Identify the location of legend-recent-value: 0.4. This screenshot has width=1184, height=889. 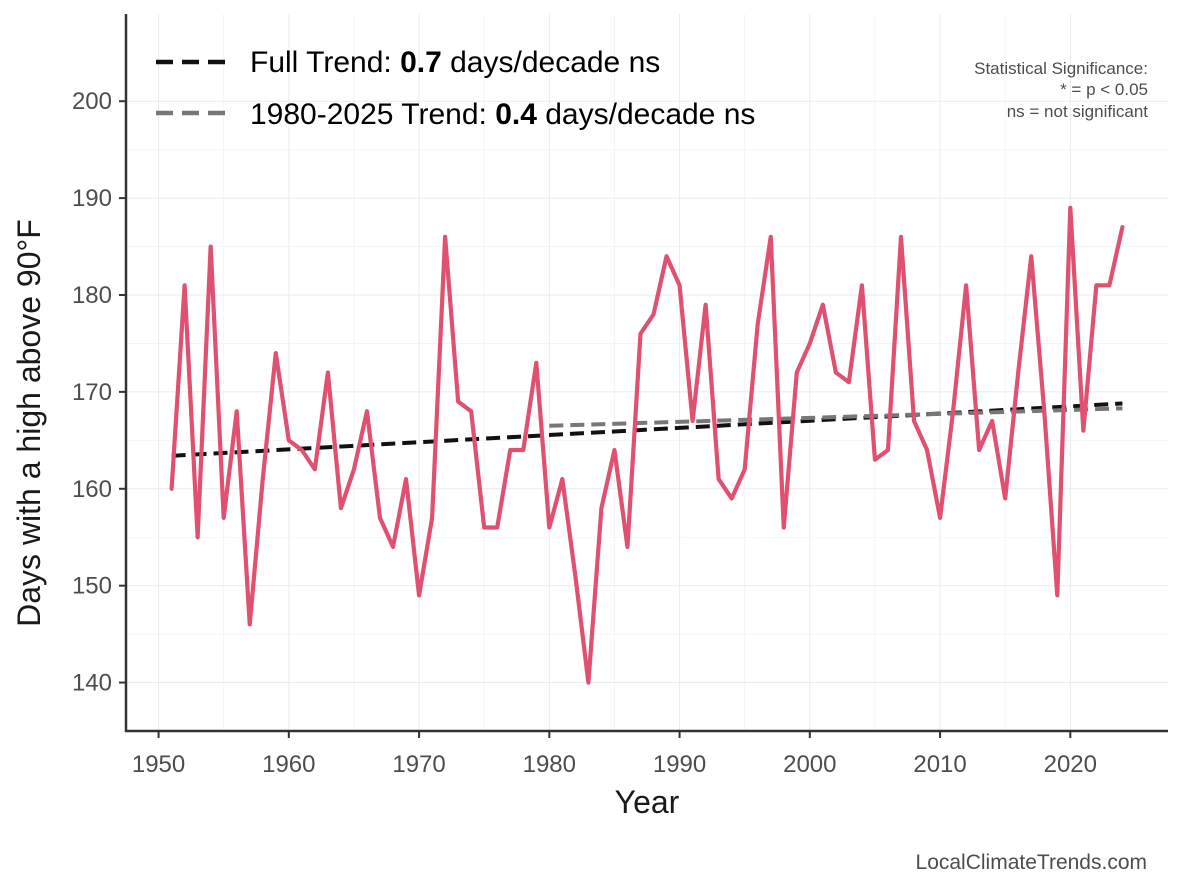
(516, 114).